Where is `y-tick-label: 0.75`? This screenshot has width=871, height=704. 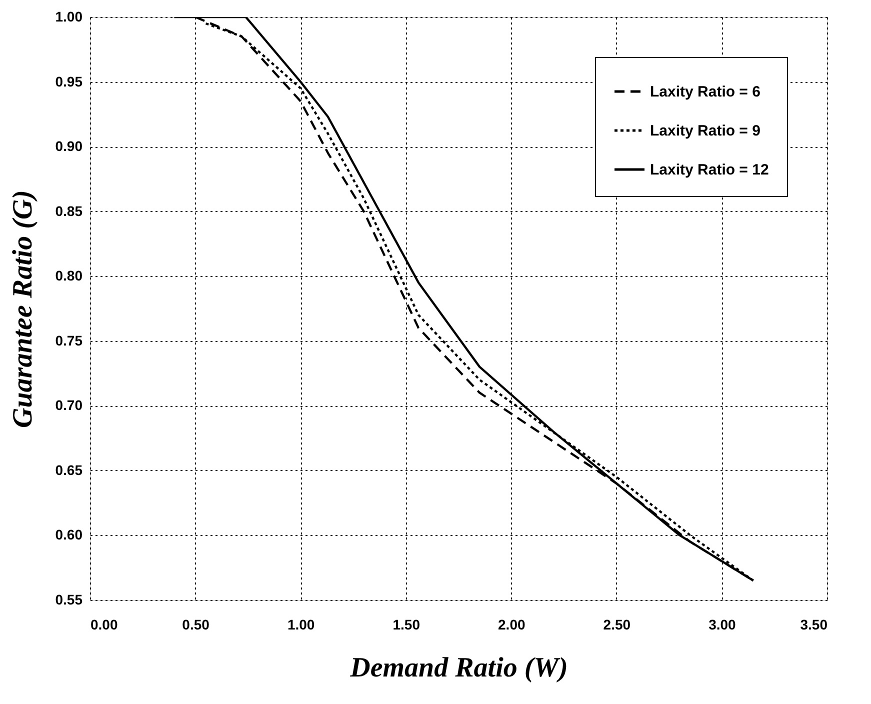
y-tick-label: 0.75 is located at coordinates (69, 340).